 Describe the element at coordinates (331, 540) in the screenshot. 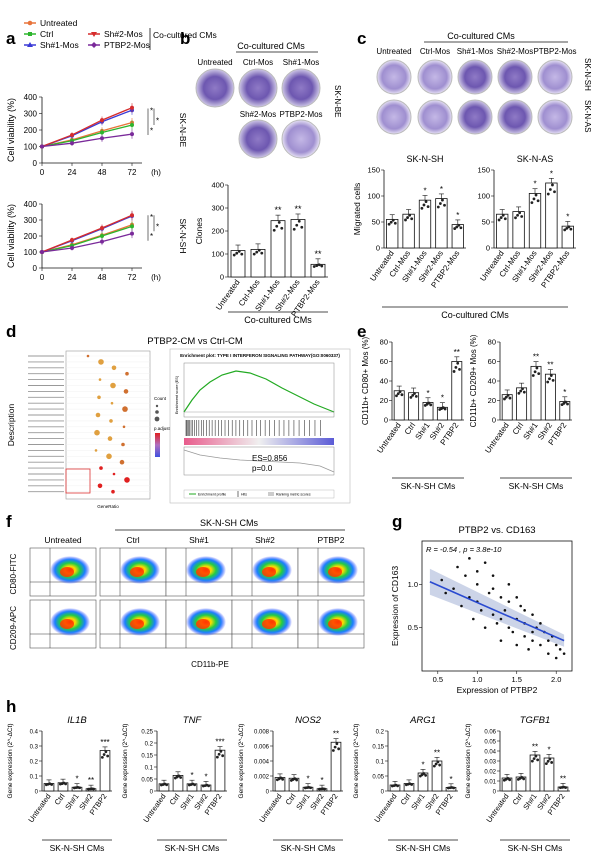

I see `flow-column-label: PTBP2` at that location.